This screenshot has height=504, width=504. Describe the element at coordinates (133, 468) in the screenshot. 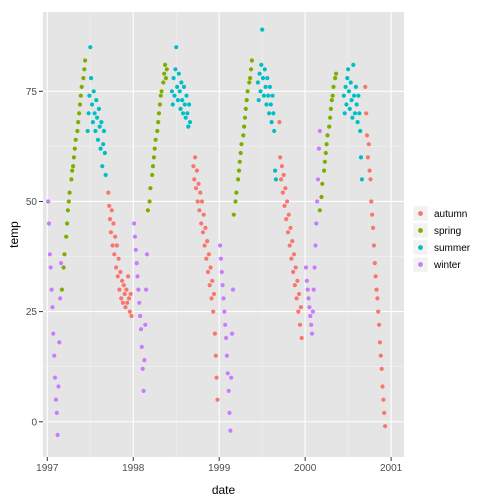

I see `x-tick-label: 1998` at that location.